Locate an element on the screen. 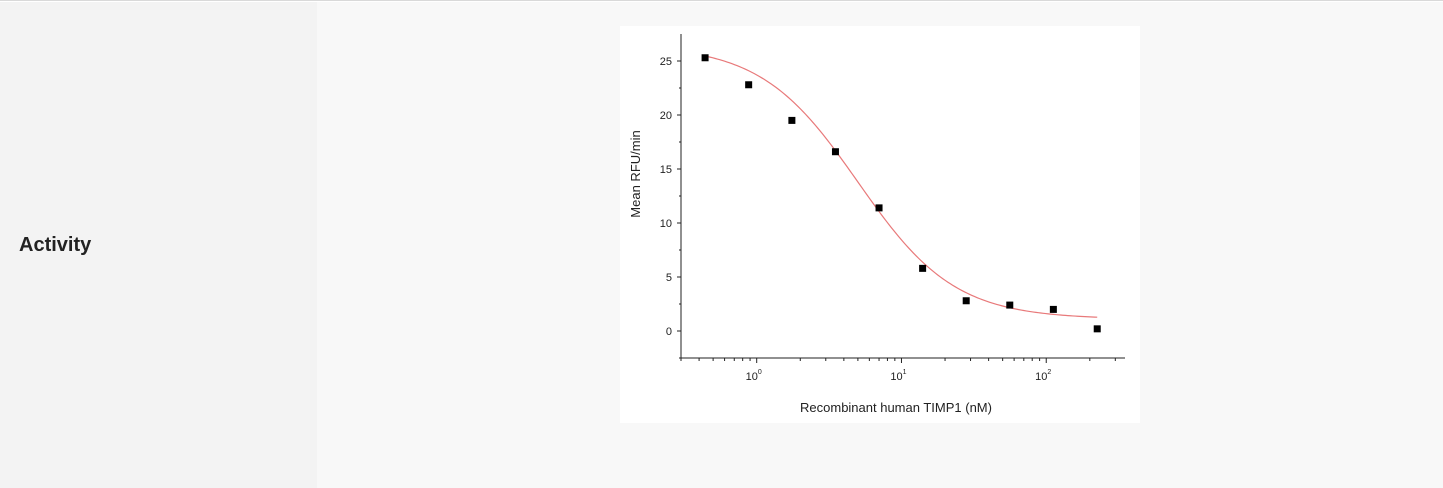 This screenshot has width=1443, height=488. y-tick-label: 5 is located at coordinates (669, 278).